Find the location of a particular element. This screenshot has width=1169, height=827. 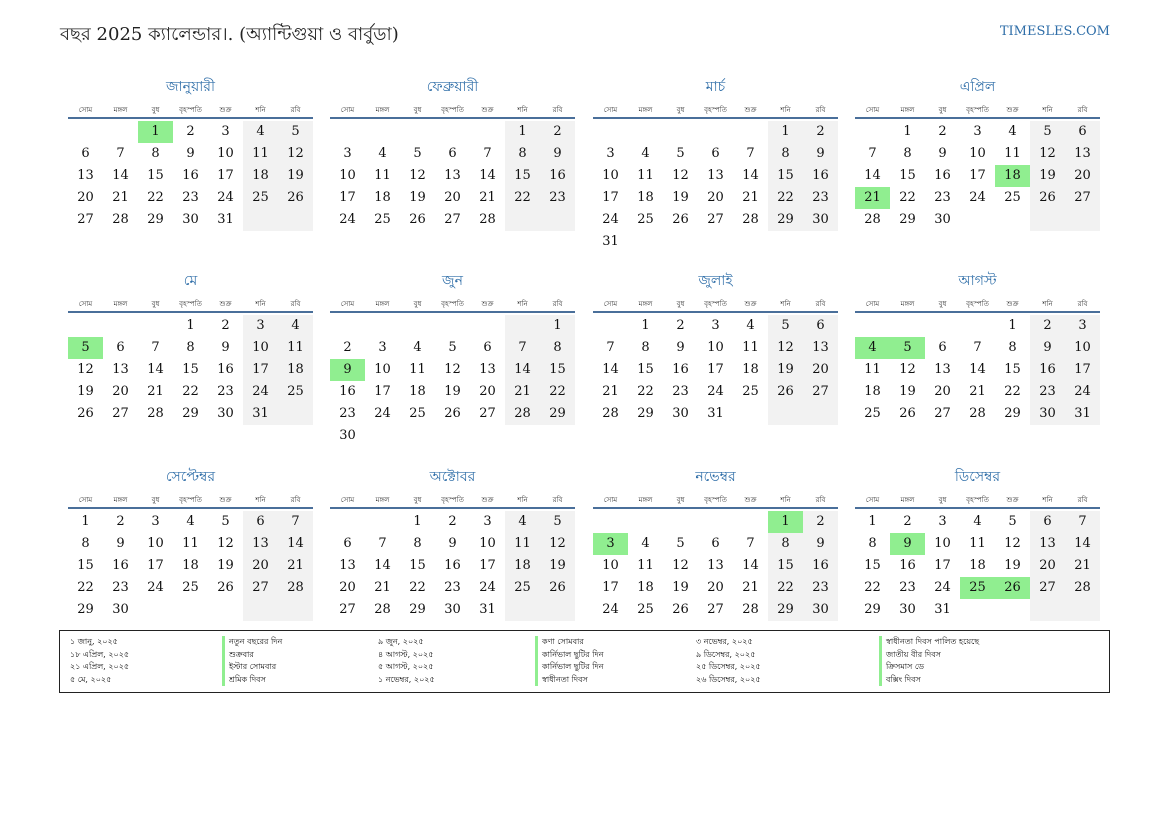

month-title: ফেব্রুয়ারী is located at coordinates (452, 87).